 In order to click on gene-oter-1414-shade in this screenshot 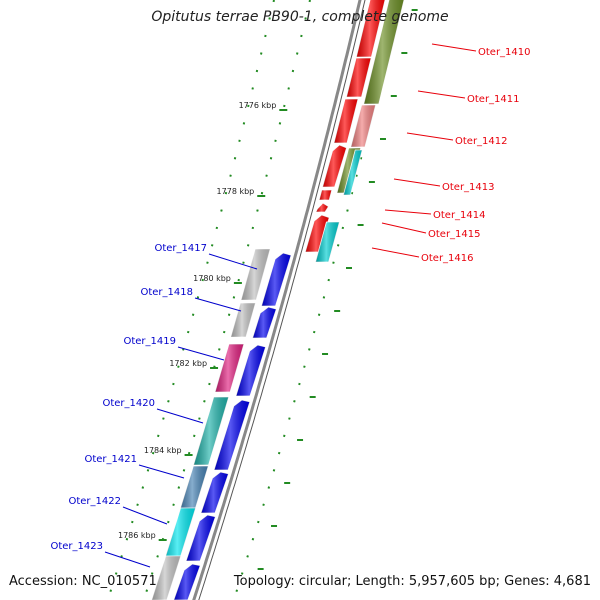, I will do `click(325, 195)`.